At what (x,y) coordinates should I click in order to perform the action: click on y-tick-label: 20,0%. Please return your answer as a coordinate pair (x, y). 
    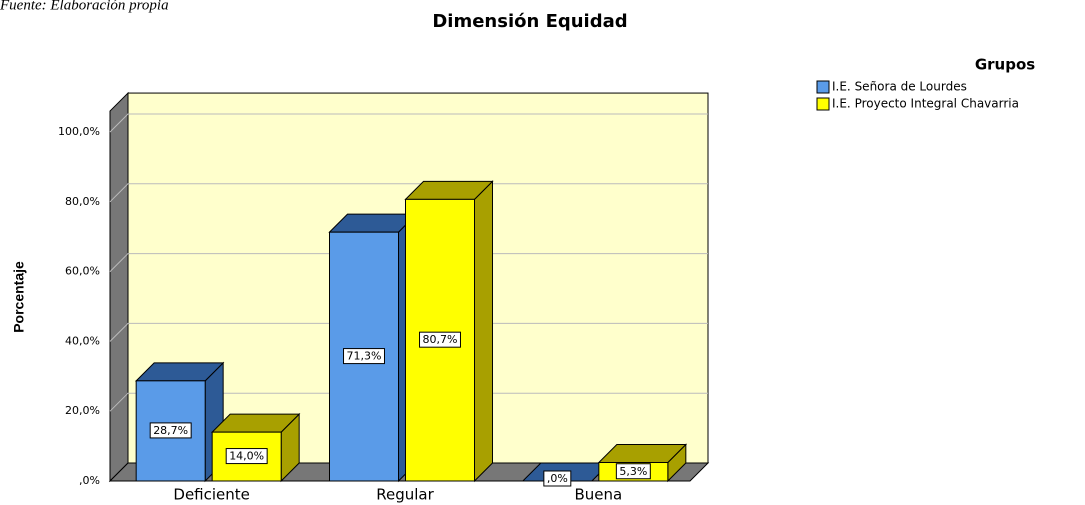
    Looking at the image, I should click on (82, 410).